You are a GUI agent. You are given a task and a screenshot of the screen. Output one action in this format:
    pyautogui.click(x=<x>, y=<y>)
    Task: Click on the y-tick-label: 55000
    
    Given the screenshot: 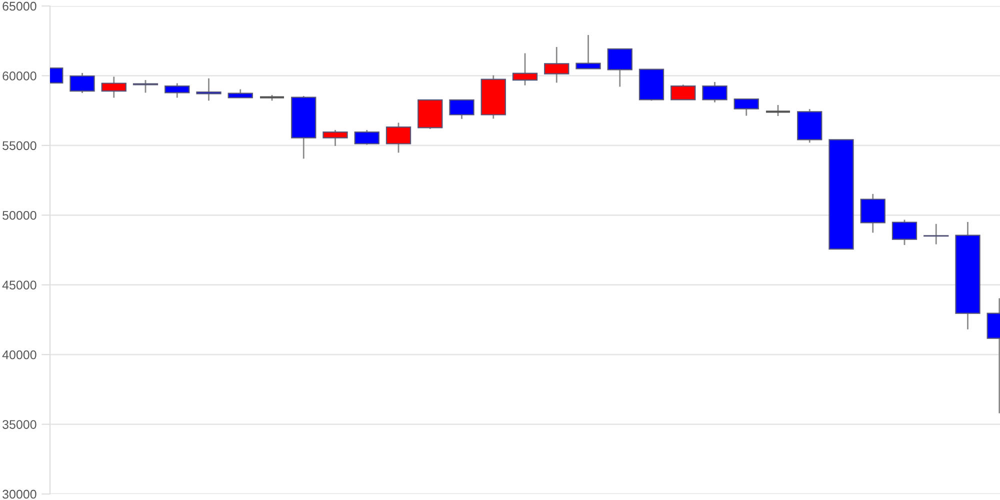 What is the action you would take?
    pyautogui.click(x=19, y=145)
    